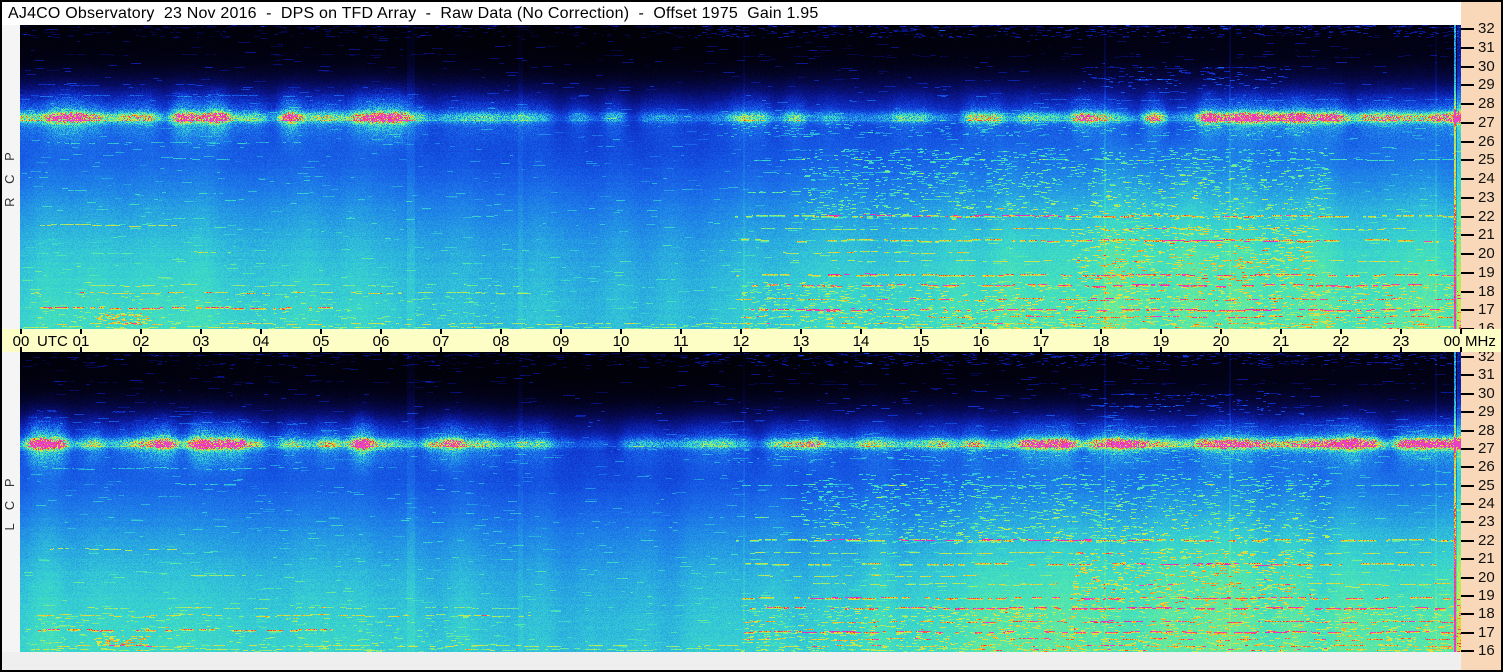 This screenshot has height=672, width=1503. Describe the element at coordinates (1486, 47) in the screenshot. I see `freq-label: 31` at that location.